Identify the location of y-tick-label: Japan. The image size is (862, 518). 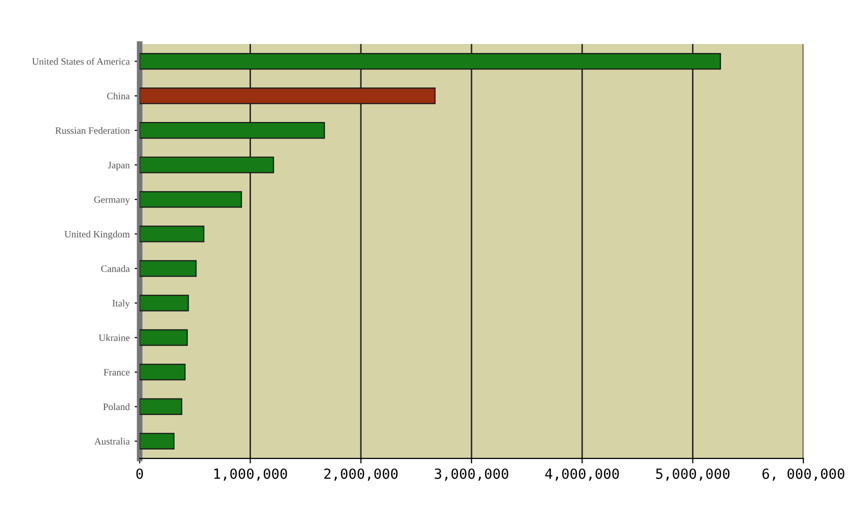
(119, 166).